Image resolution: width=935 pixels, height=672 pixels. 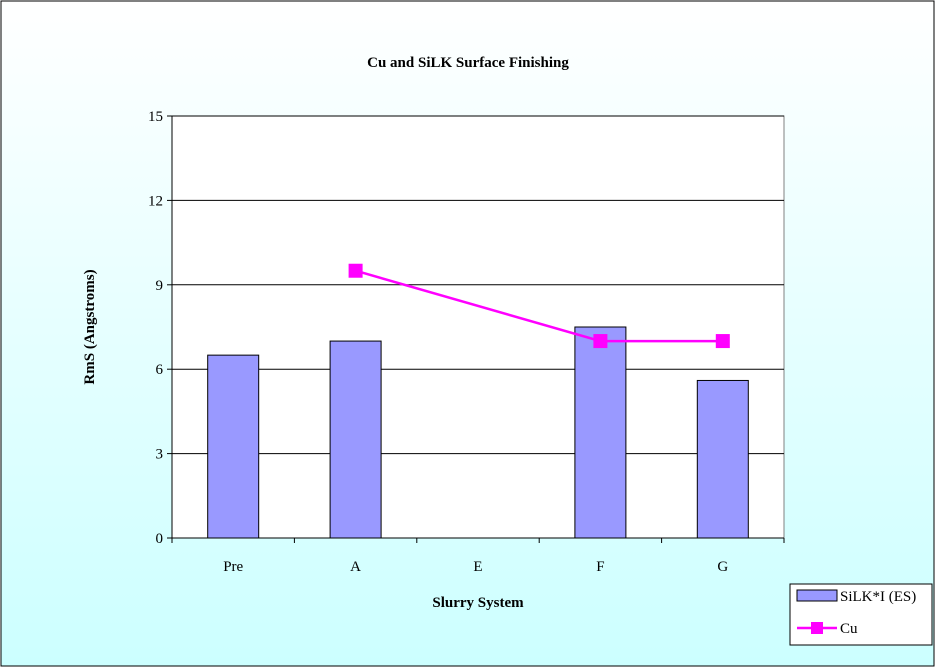 I want to click on y-tick-label: 6, so click(x=160, y=370).